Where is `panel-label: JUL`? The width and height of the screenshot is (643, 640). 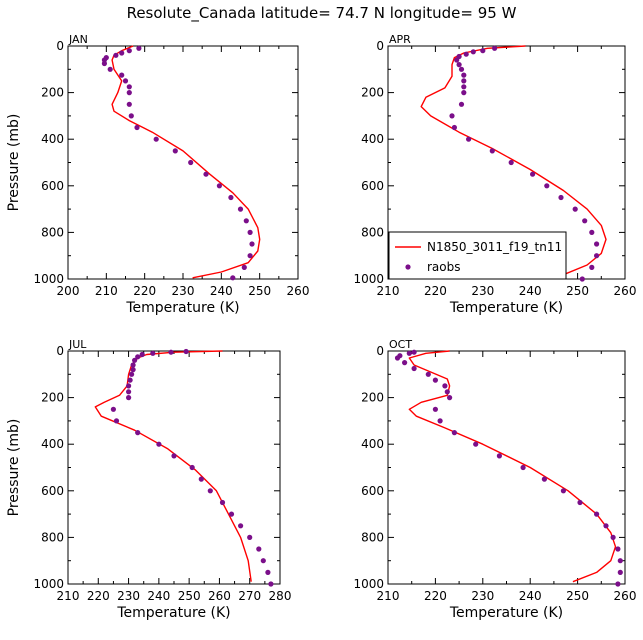
panel-label: JUL is located at coordinates (77, 344).